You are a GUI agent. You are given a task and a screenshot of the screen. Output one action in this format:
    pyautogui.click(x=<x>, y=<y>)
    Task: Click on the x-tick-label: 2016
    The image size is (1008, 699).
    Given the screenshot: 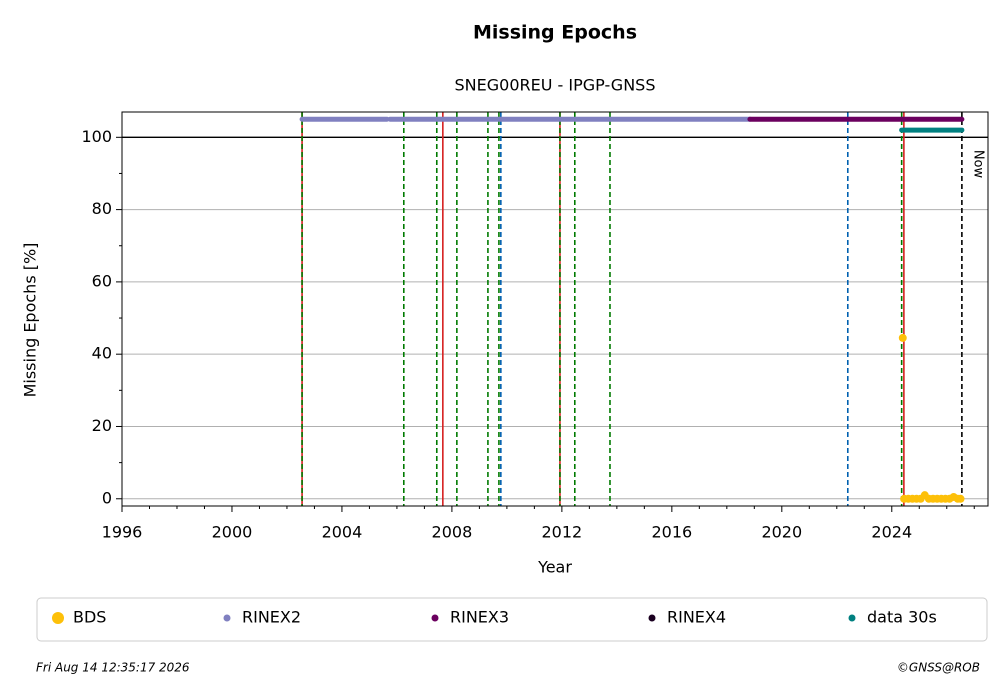 What is the action you would take?
    pyautogui.click(x=671, y=532)
    